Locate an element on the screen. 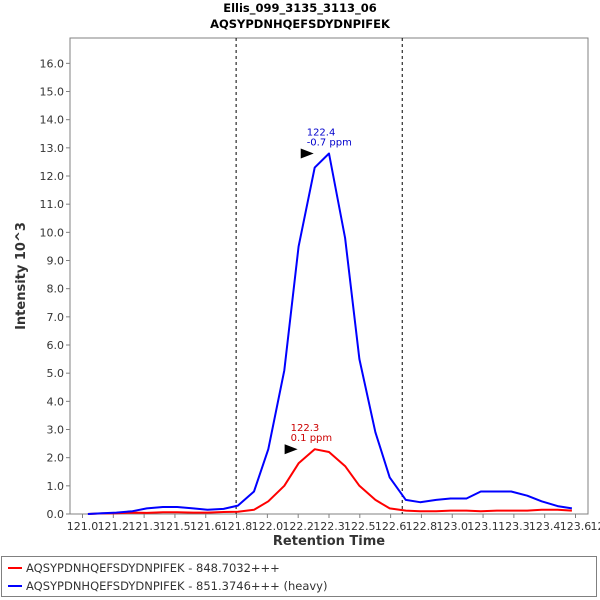  peak-annotation-text: 122.4 is located at coordinates (321, 132).